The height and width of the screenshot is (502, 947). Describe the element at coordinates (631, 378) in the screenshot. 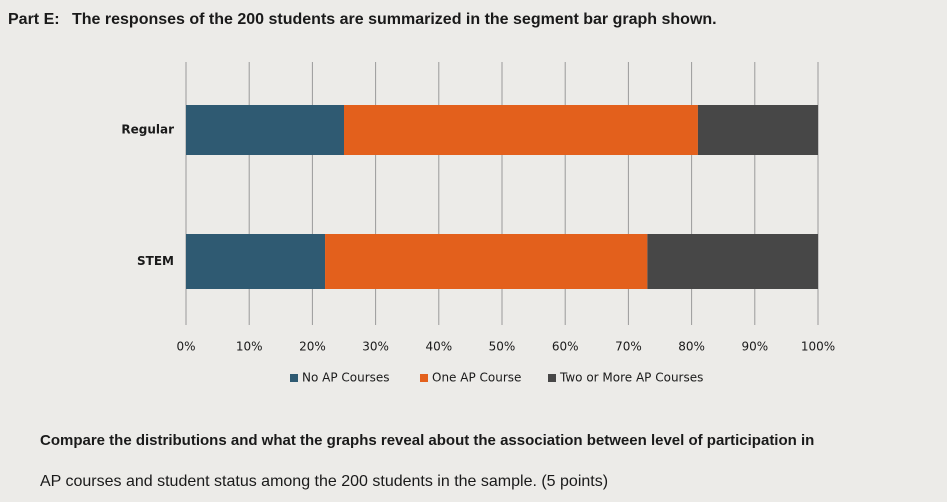

I see `legend-label: Two or More AP Courses` at that location.